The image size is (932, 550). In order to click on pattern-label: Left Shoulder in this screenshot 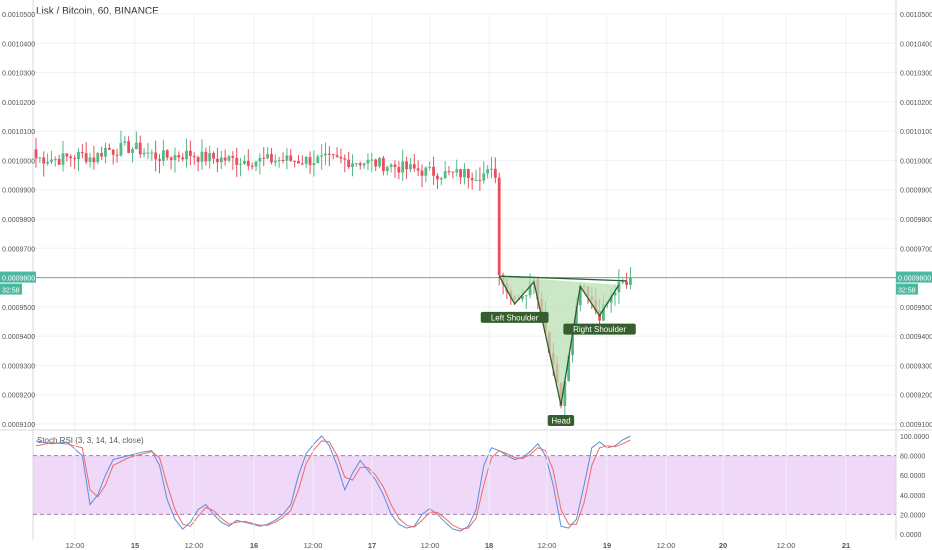, I will do `click(515, 317)`.